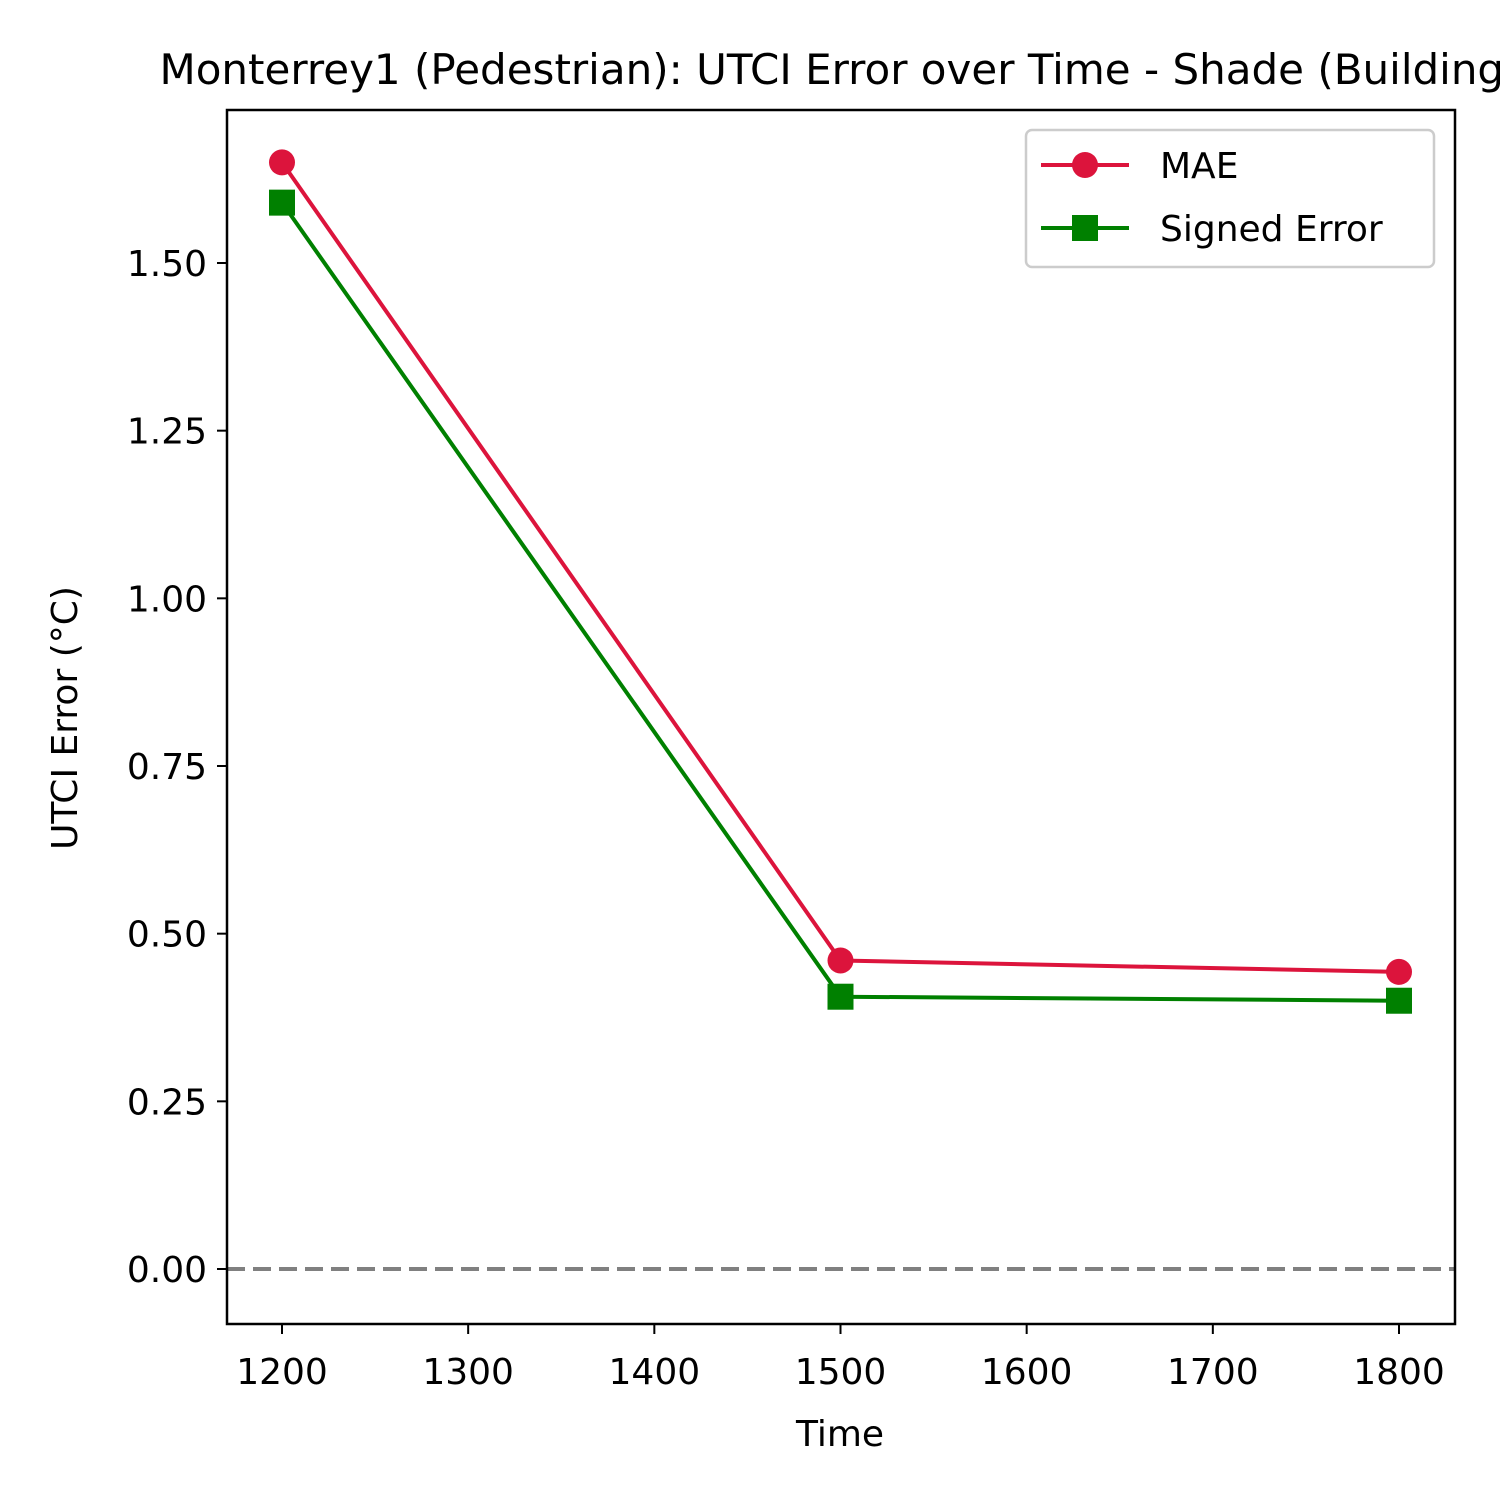 The height and width of the screenshot is (1500, 1500). I want to click on y-axis-label: UTCI Error (°C), so click(65, 718).